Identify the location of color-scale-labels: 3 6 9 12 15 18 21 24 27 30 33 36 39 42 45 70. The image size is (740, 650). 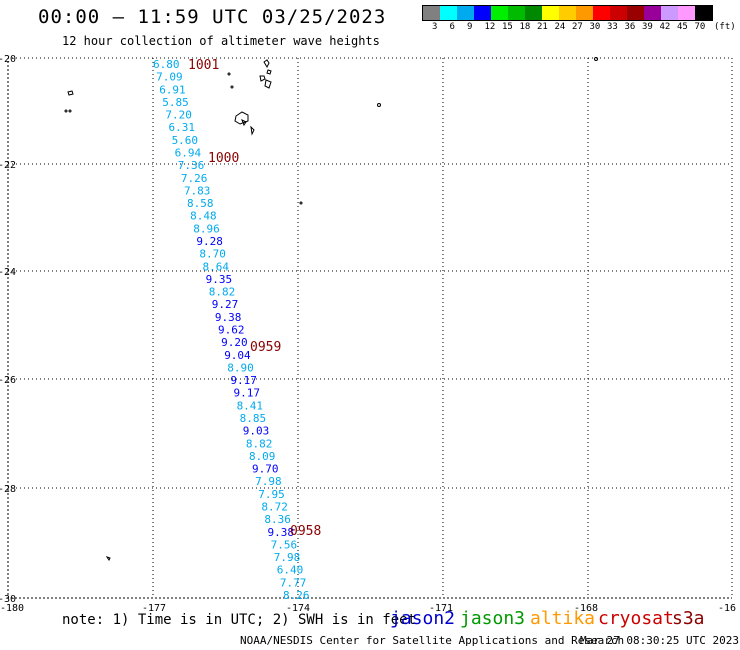
(572, 28).